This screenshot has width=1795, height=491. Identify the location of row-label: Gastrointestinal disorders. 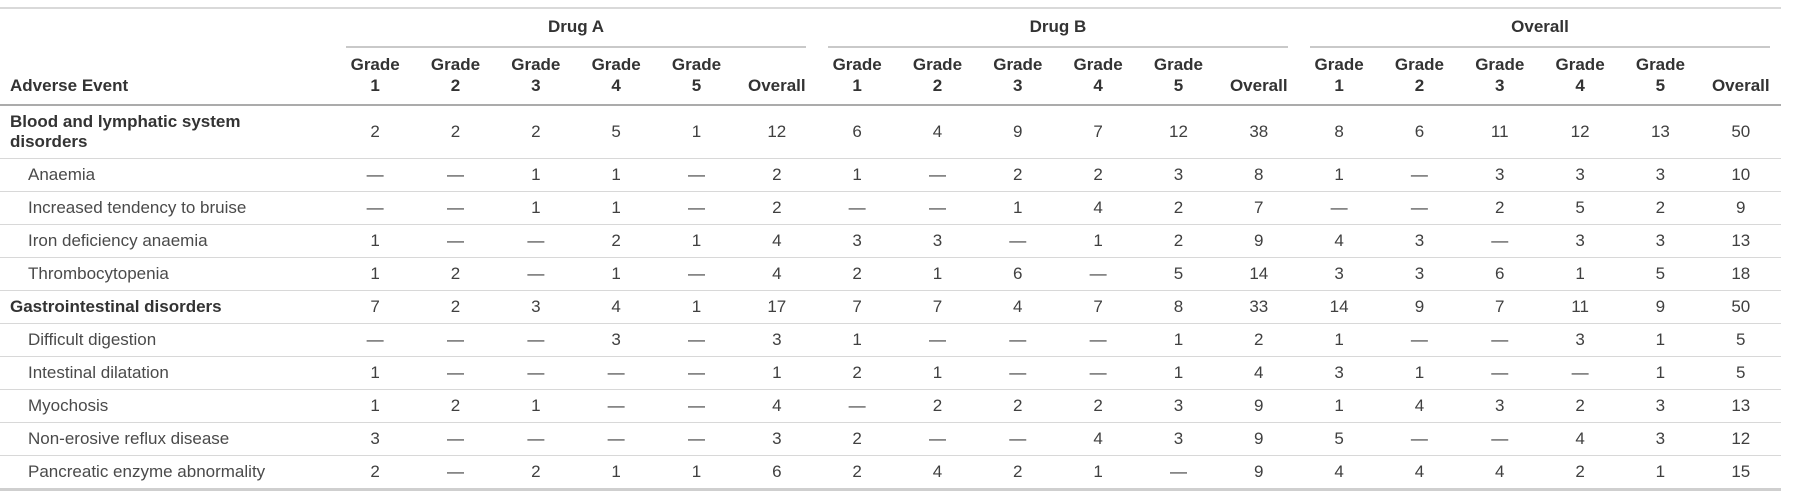
(167, 307).